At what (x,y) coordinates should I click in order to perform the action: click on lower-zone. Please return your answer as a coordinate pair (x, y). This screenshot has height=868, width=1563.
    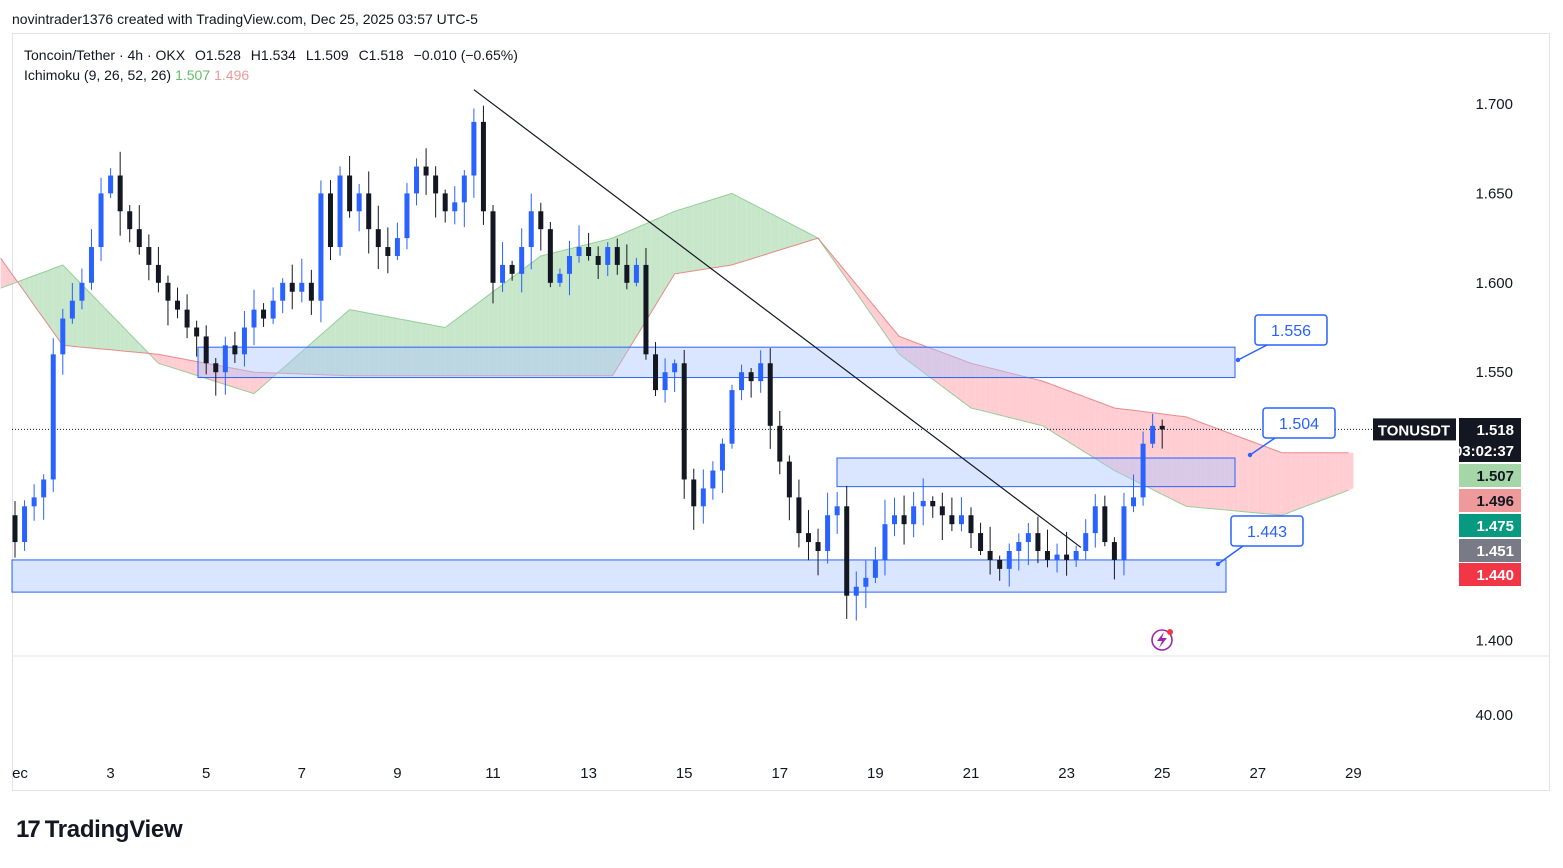
    Looking at the image, I should click on (619, 576).